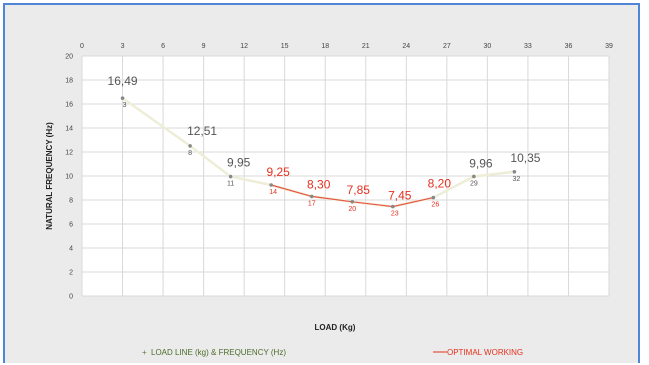 The width and height of the screenshot is (649, 365). Describe the element at coordinates (218, 352) in the screenshot. I see `legend-label-load: LOAD LINE (kg) & FREQUENCY (Hz)` at that location.